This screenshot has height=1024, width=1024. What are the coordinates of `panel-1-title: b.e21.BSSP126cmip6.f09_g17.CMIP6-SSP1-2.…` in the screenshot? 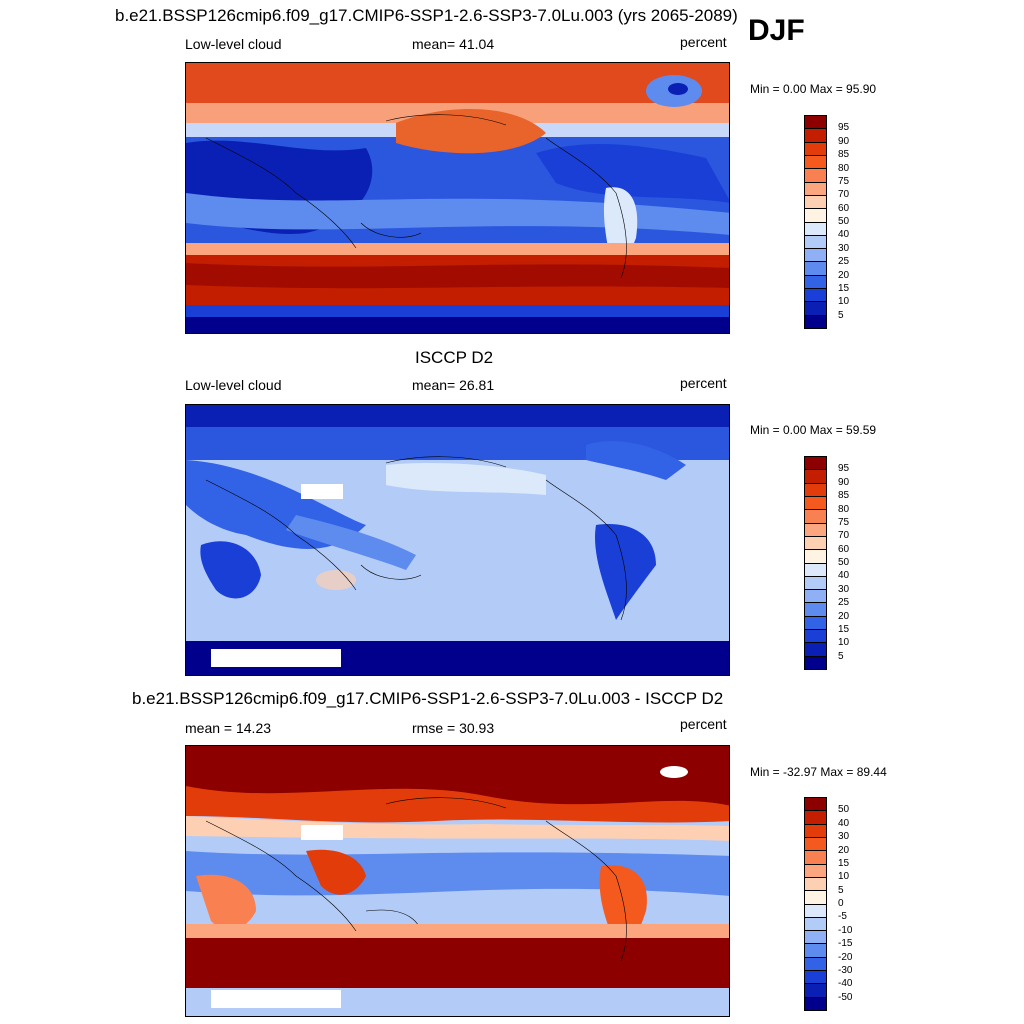 It's located at (426, 15).